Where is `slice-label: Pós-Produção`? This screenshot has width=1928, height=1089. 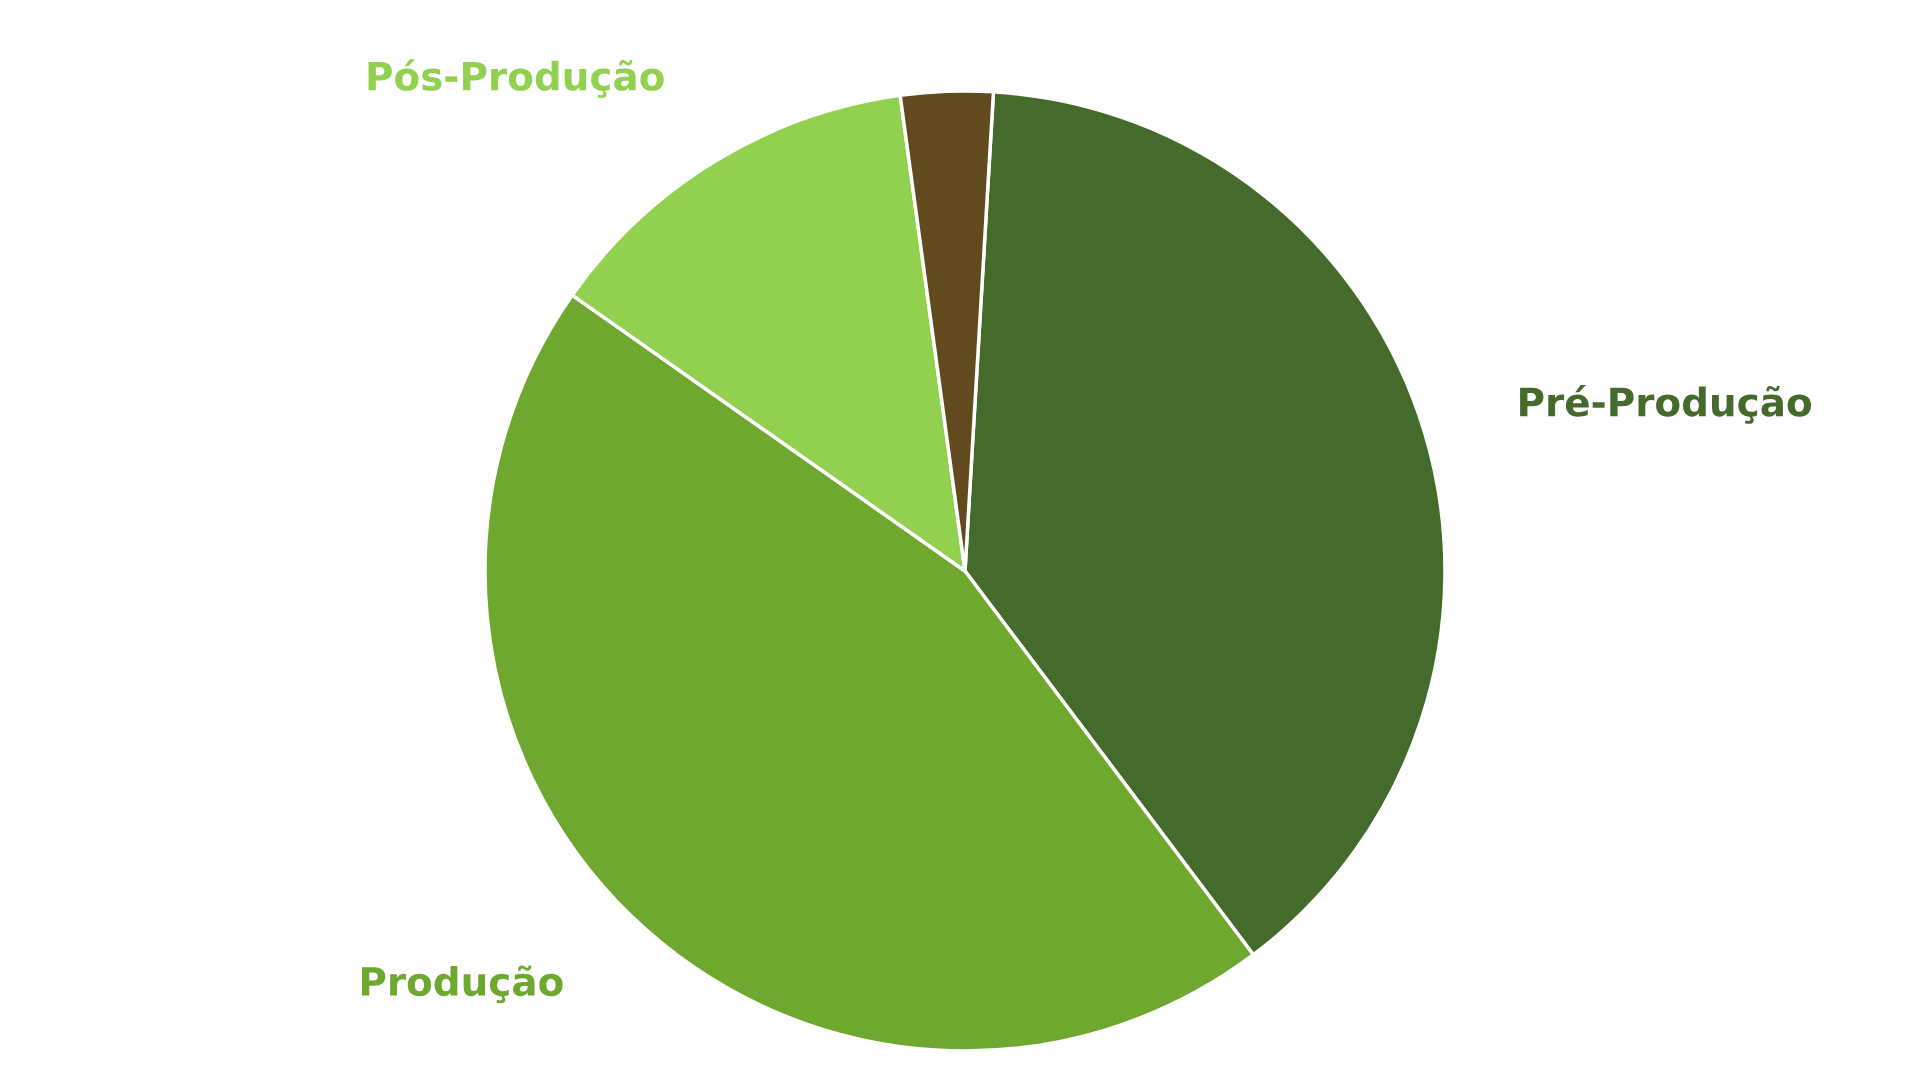 slice-label: Pós-Produção is located at coordinates (516, 78).